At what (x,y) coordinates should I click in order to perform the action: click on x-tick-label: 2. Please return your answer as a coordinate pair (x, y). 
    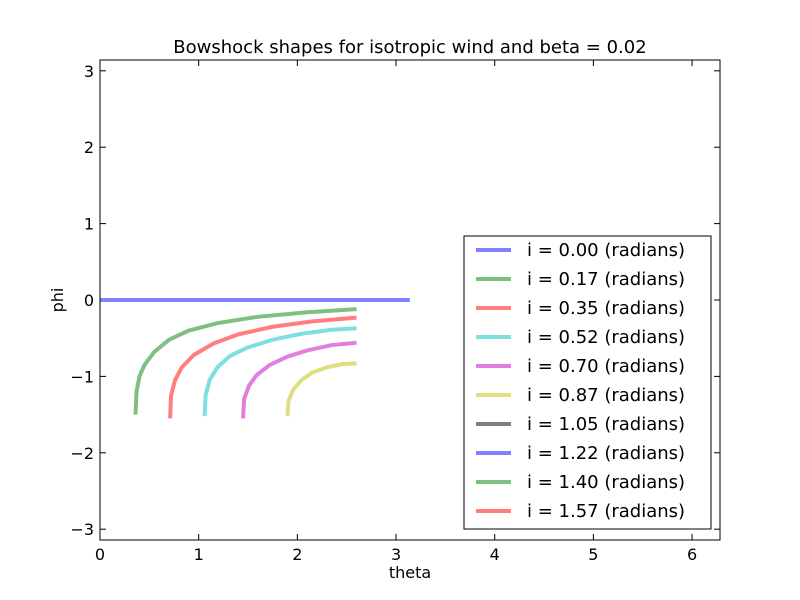
    Looking at the image, I should click on (297, 554).